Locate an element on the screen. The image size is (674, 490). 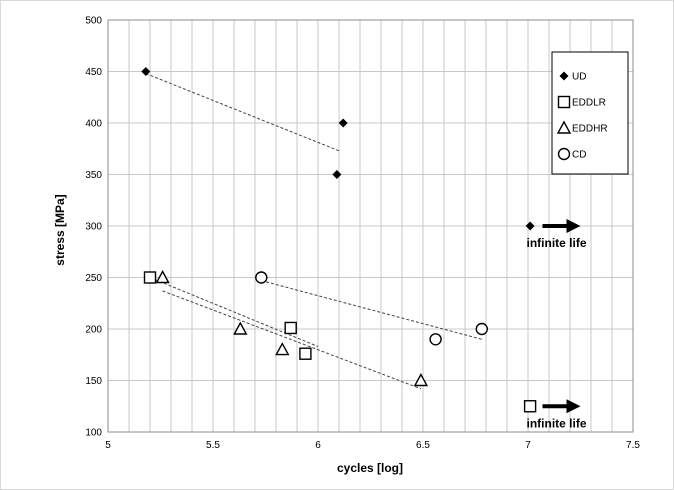
y-tick-label: 450 is located at coordinates (93, 72).